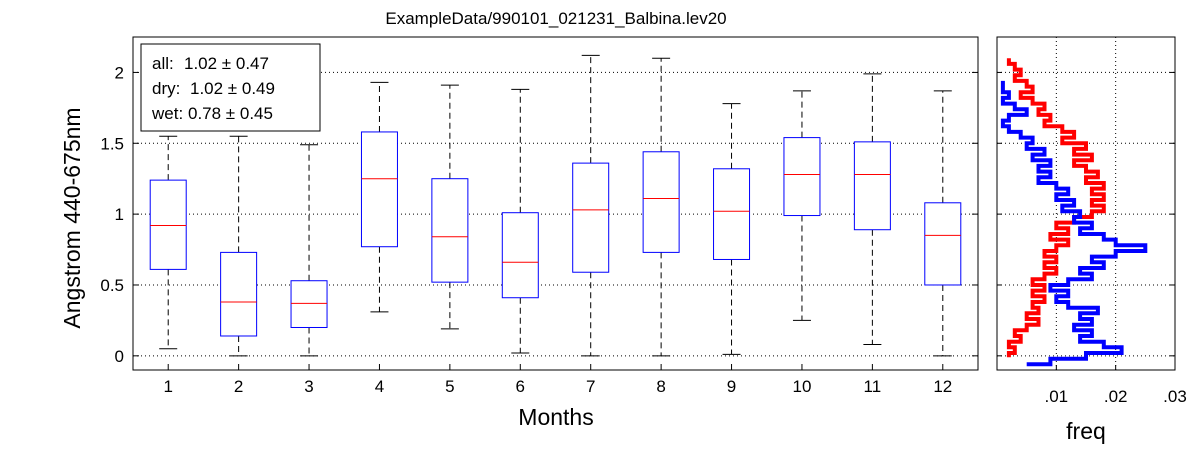 This screenshot has width=1202, height=450. What do you see at coordinates (660, 386) in the screenshot?
I see `x-tick-label: 8` at bounding box center [660, 386].